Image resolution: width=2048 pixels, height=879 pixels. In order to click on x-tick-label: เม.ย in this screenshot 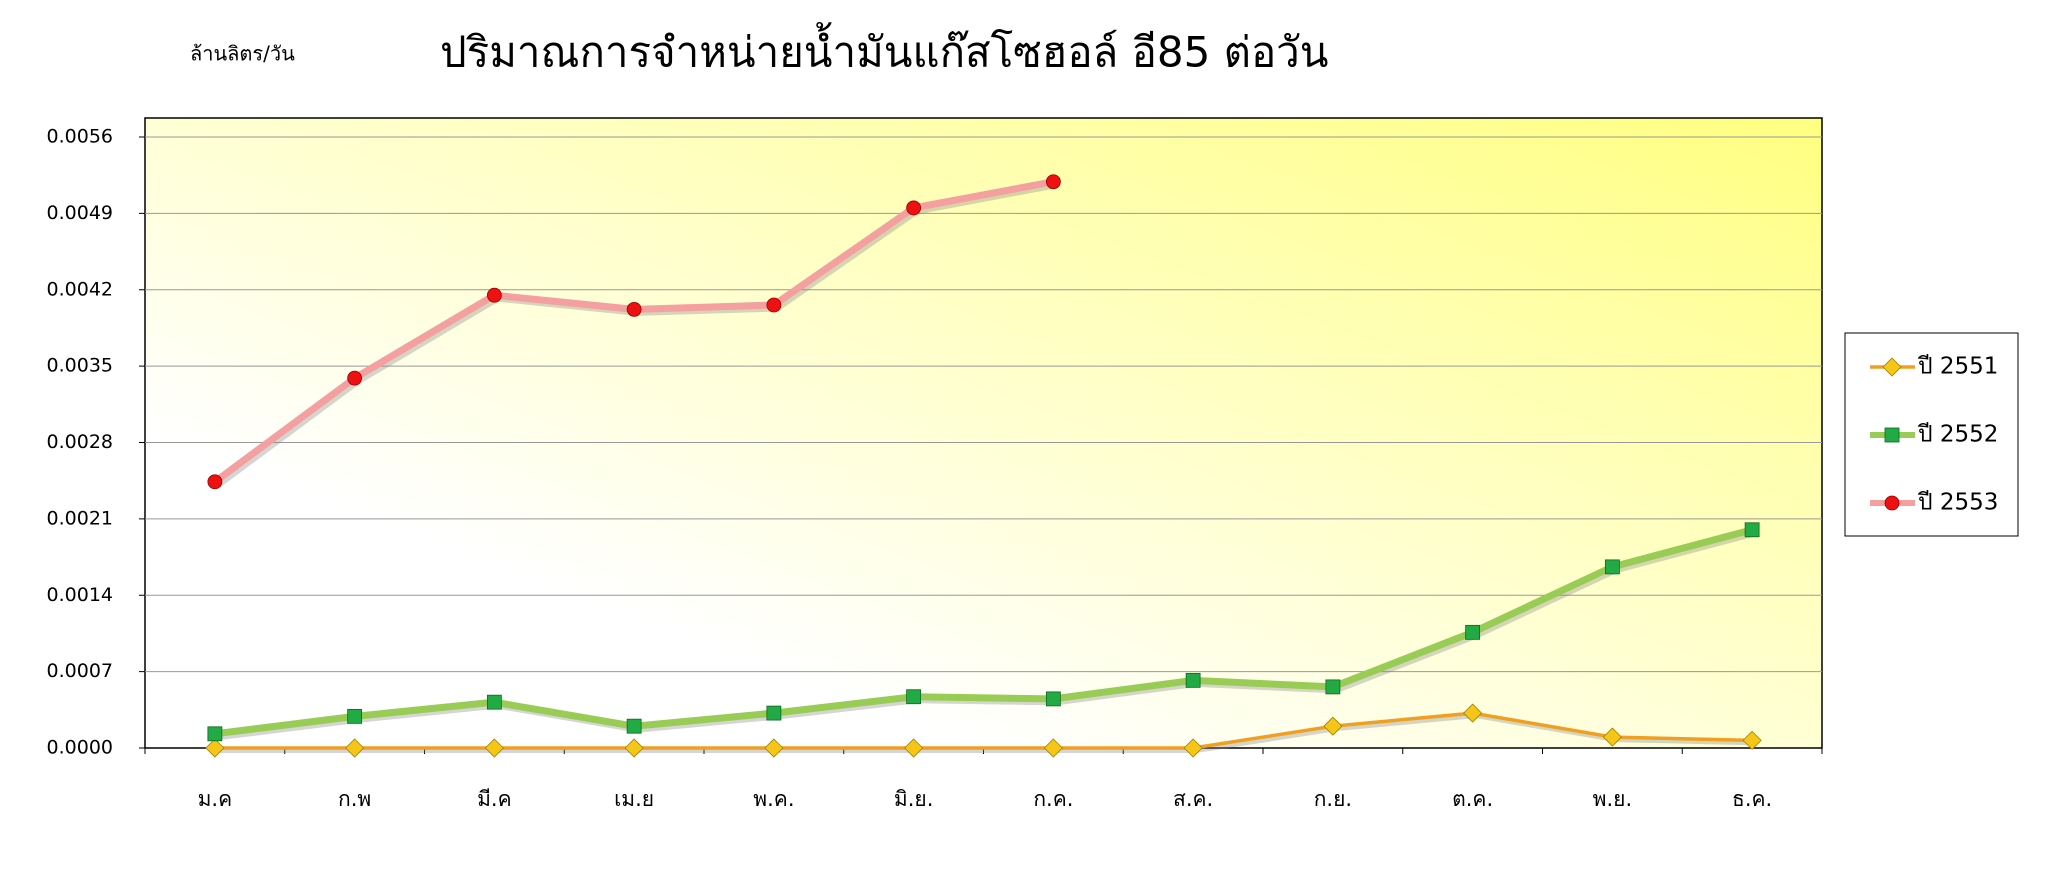, I will do `click(634, 799)`.